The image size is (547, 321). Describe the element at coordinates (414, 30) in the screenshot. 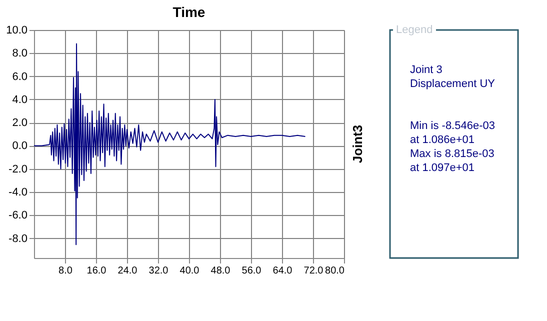

I see `legend-title: Legend` at that location.